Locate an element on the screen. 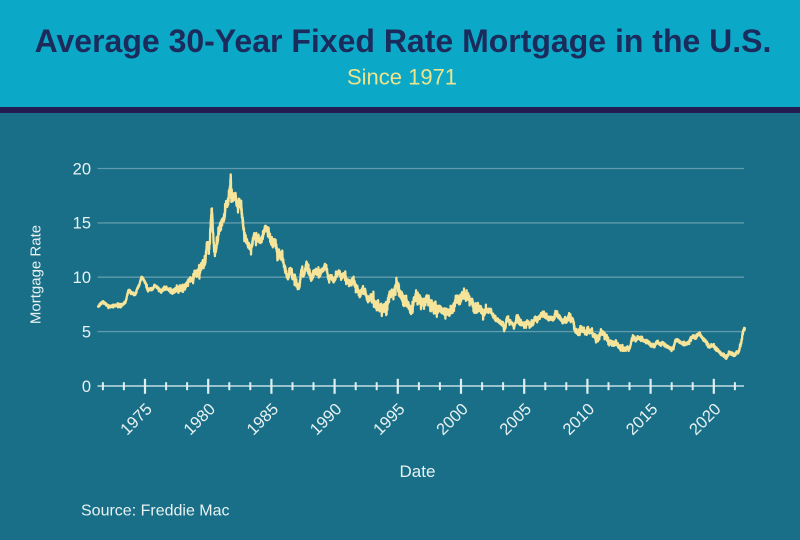 The height and width of the screenshot is (540, 800). svg-text: 1975 is located at coordinates (136, 419).